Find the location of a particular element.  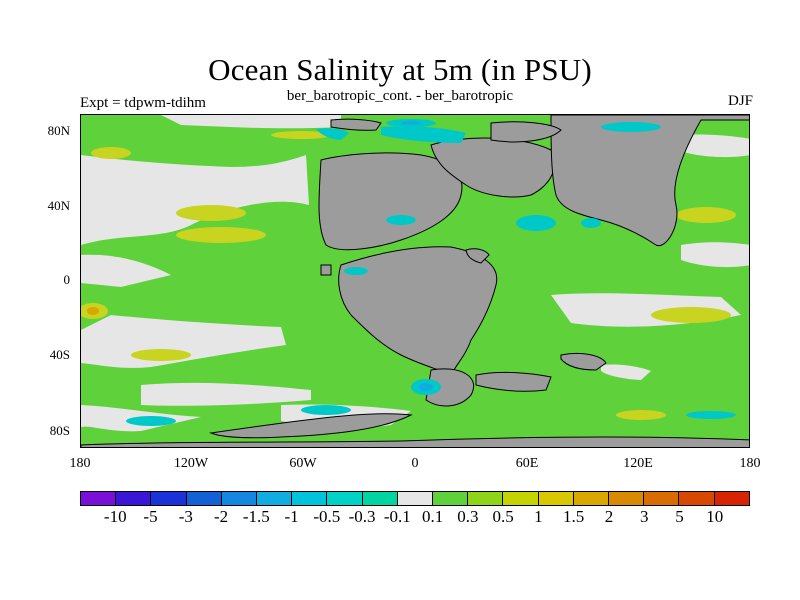

colorbar-label: 2 is located at coordinates (609, 516).